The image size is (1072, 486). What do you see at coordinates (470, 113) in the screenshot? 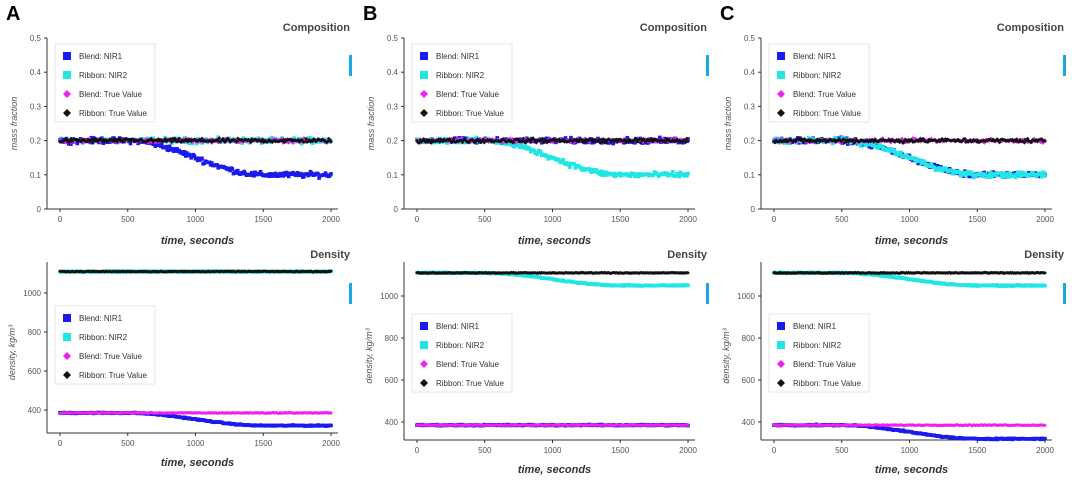
I see `panel-b-comp-legend-label: Ribbon: True Value` at bounding box center [470, 113].